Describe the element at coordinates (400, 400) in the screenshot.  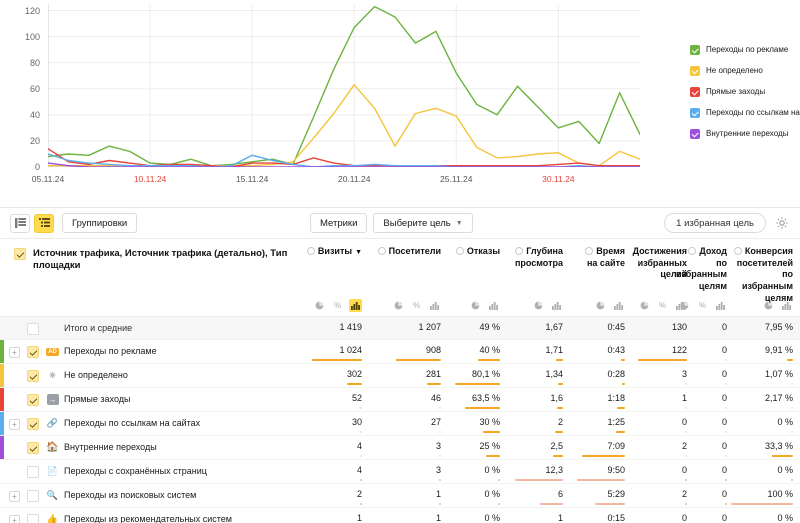
I see `table-row: → Прямые заходы 52 46 63,5 % 1,6 1:18 1 0 2,17 %` at that location.